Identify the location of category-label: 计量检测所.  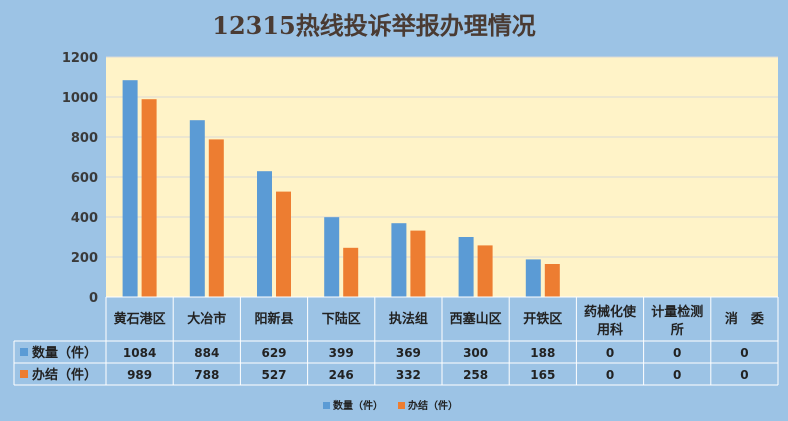
(677, 321).